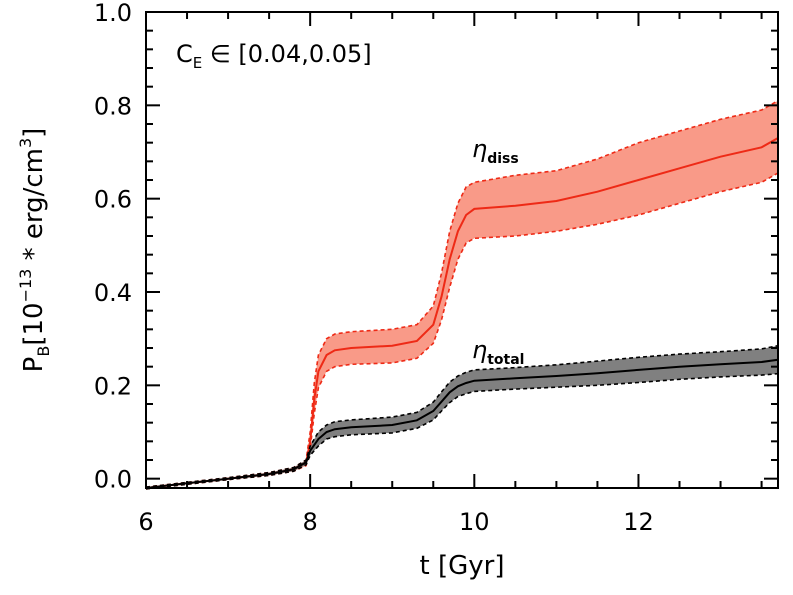 The width and height of the screenshot is (793, 595). I want to click on x-tick-label: 6, so click(145, 522).